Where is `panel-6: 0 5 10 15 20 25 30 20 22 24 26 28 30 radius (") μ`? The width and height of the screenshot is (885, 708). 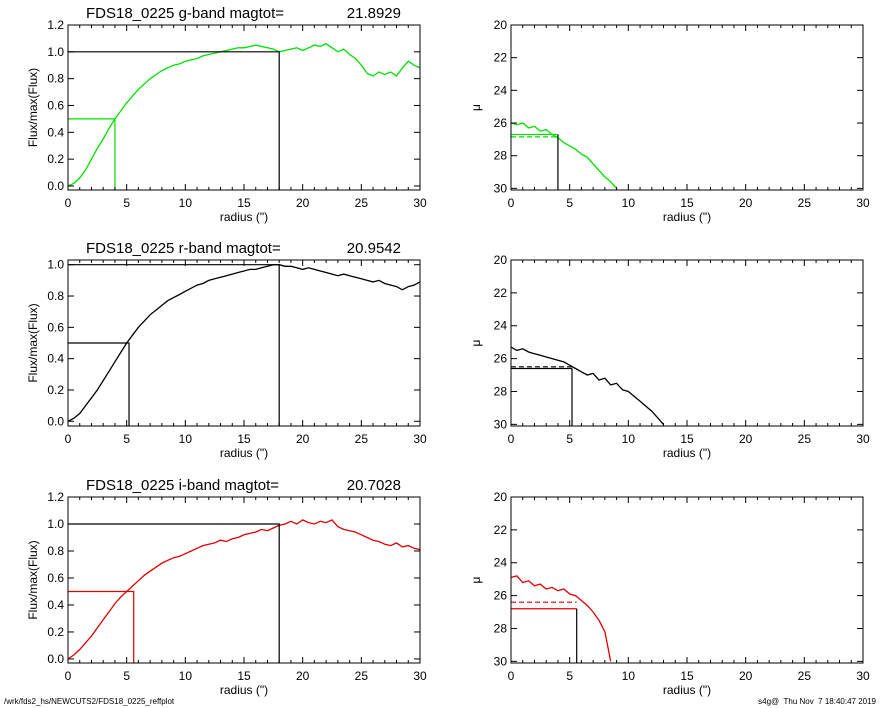
panel-6: 0 5 10 15 20 25 30 20 22 24 26 28 30 radius (") μ is located at coordinates (669, 593).